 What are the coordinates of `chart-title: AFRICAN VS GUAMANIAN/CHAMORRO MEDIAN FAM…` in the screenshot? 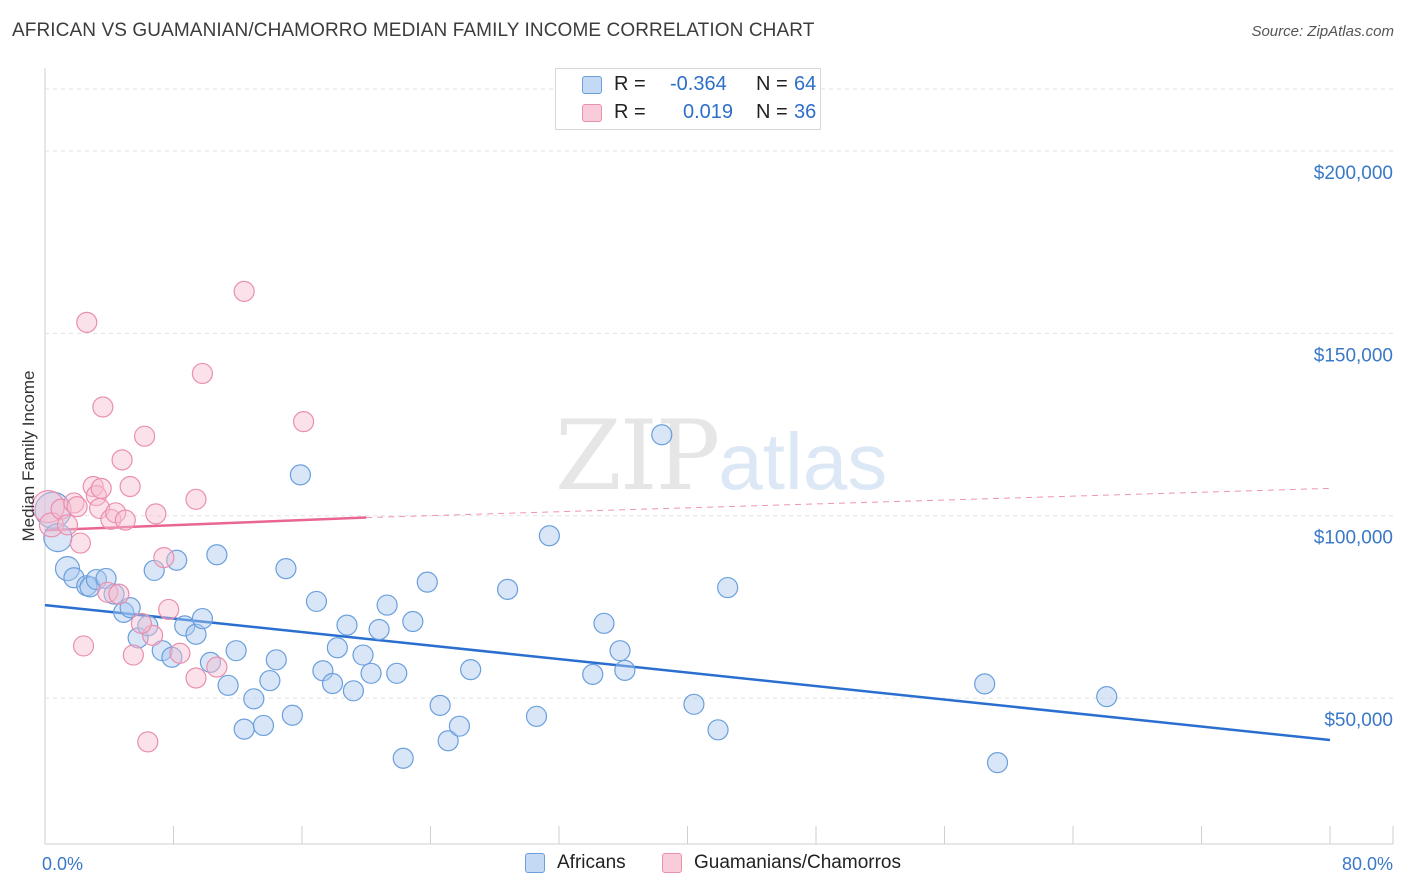 It's located at (413, 30).